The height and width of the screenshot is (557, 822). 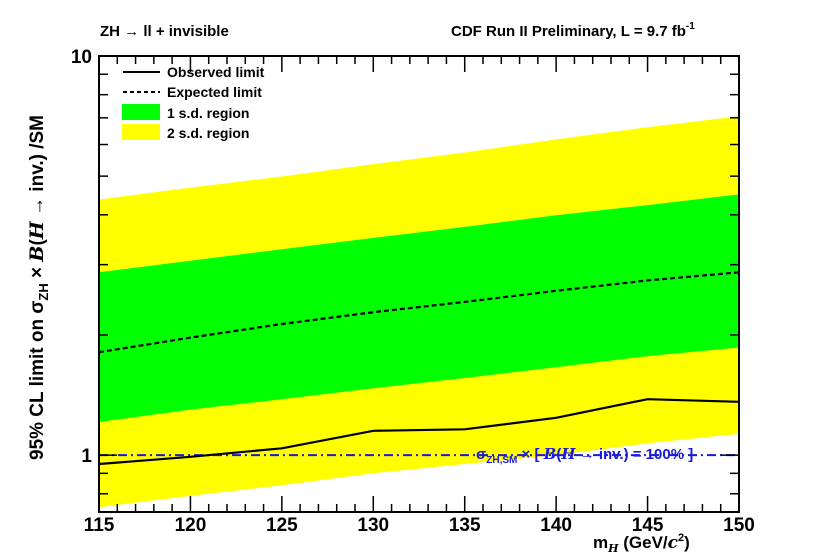 What do you see at coordinates (141, 112) in the screenshot?
I see `legend-1sd-swatch` at bounding box center [141, 112].